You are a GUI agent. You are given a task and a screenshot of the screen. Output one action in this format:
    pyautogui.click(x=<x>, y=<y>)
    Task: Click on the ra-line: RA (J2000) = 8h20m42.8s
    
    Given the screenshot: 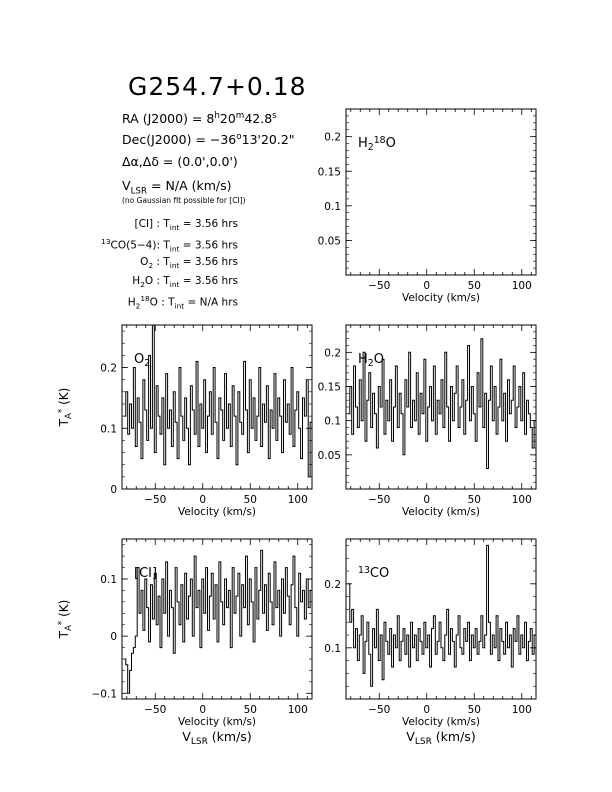 What is the action you would take?
    pyautogui.click(x=199, y=119)
    